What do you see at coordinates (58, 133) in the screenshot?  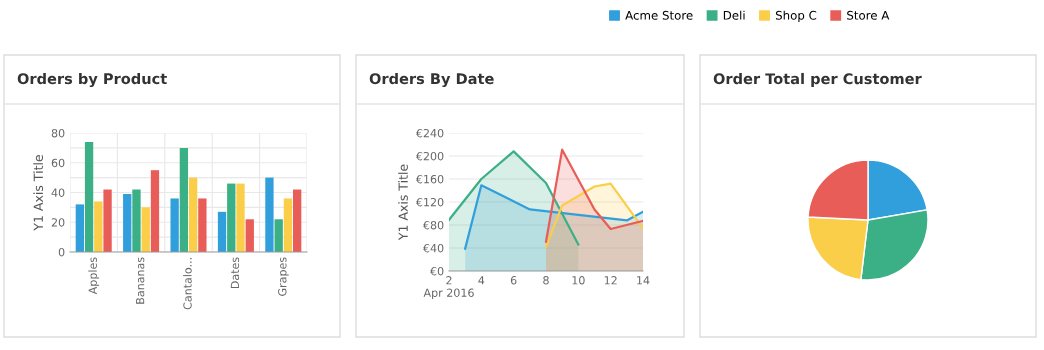 I see `y-tick-label: 80` at bounding box center [58, 133].